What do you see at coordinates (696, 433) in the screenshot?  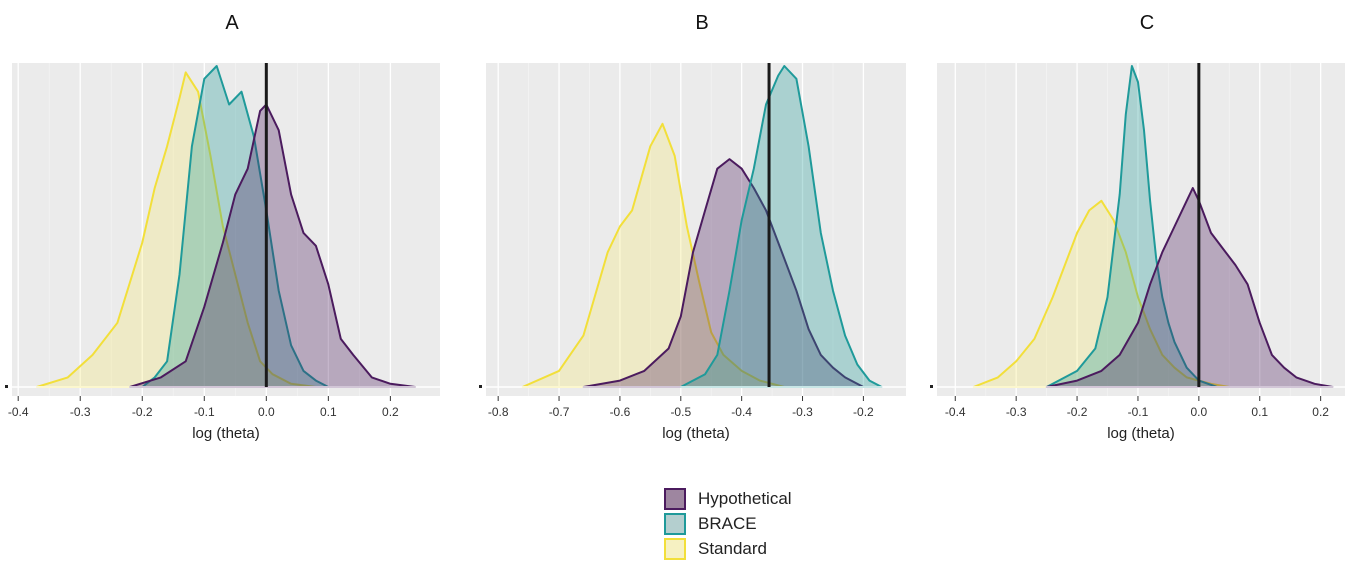 I see `x-axis-label-b: log (theta)` at bounding box center [696, 433].